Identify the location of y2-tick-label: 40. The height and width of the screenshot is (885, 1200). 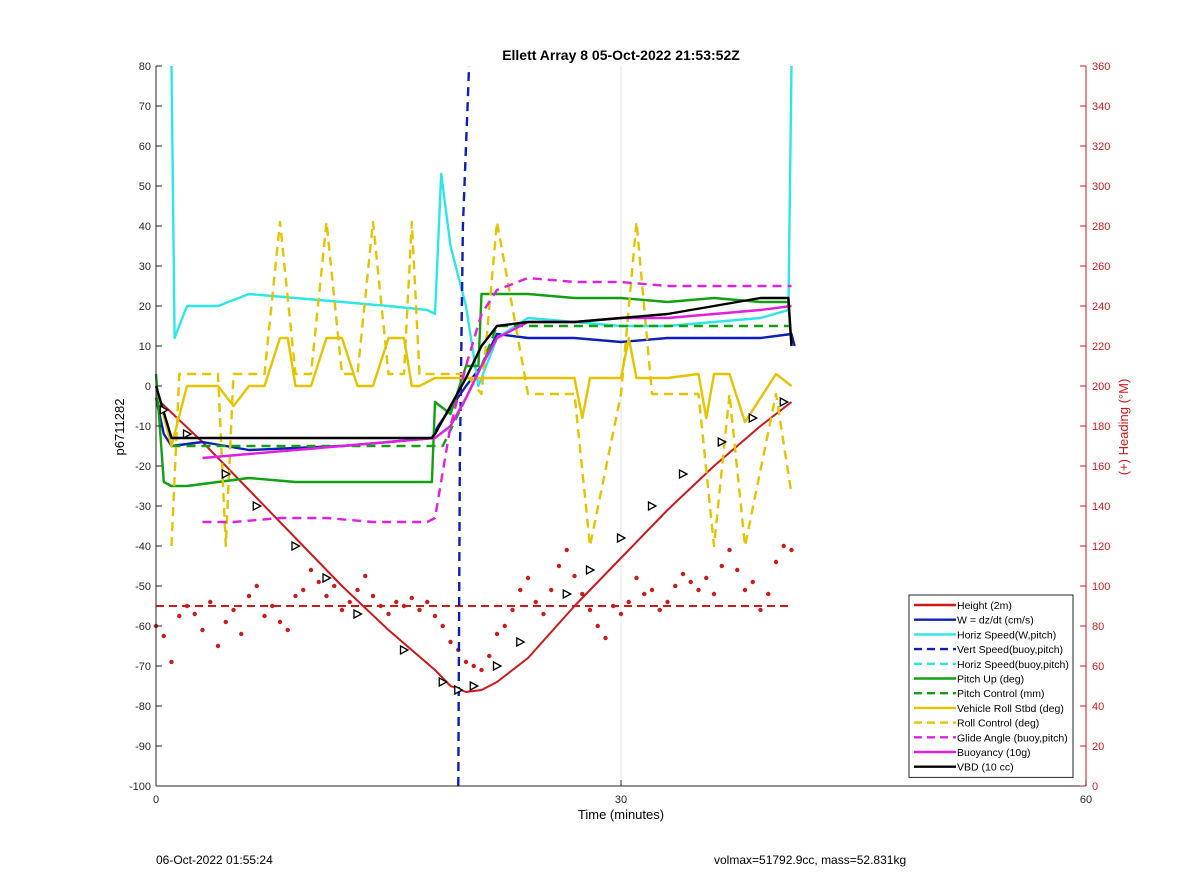
(1098, 707).